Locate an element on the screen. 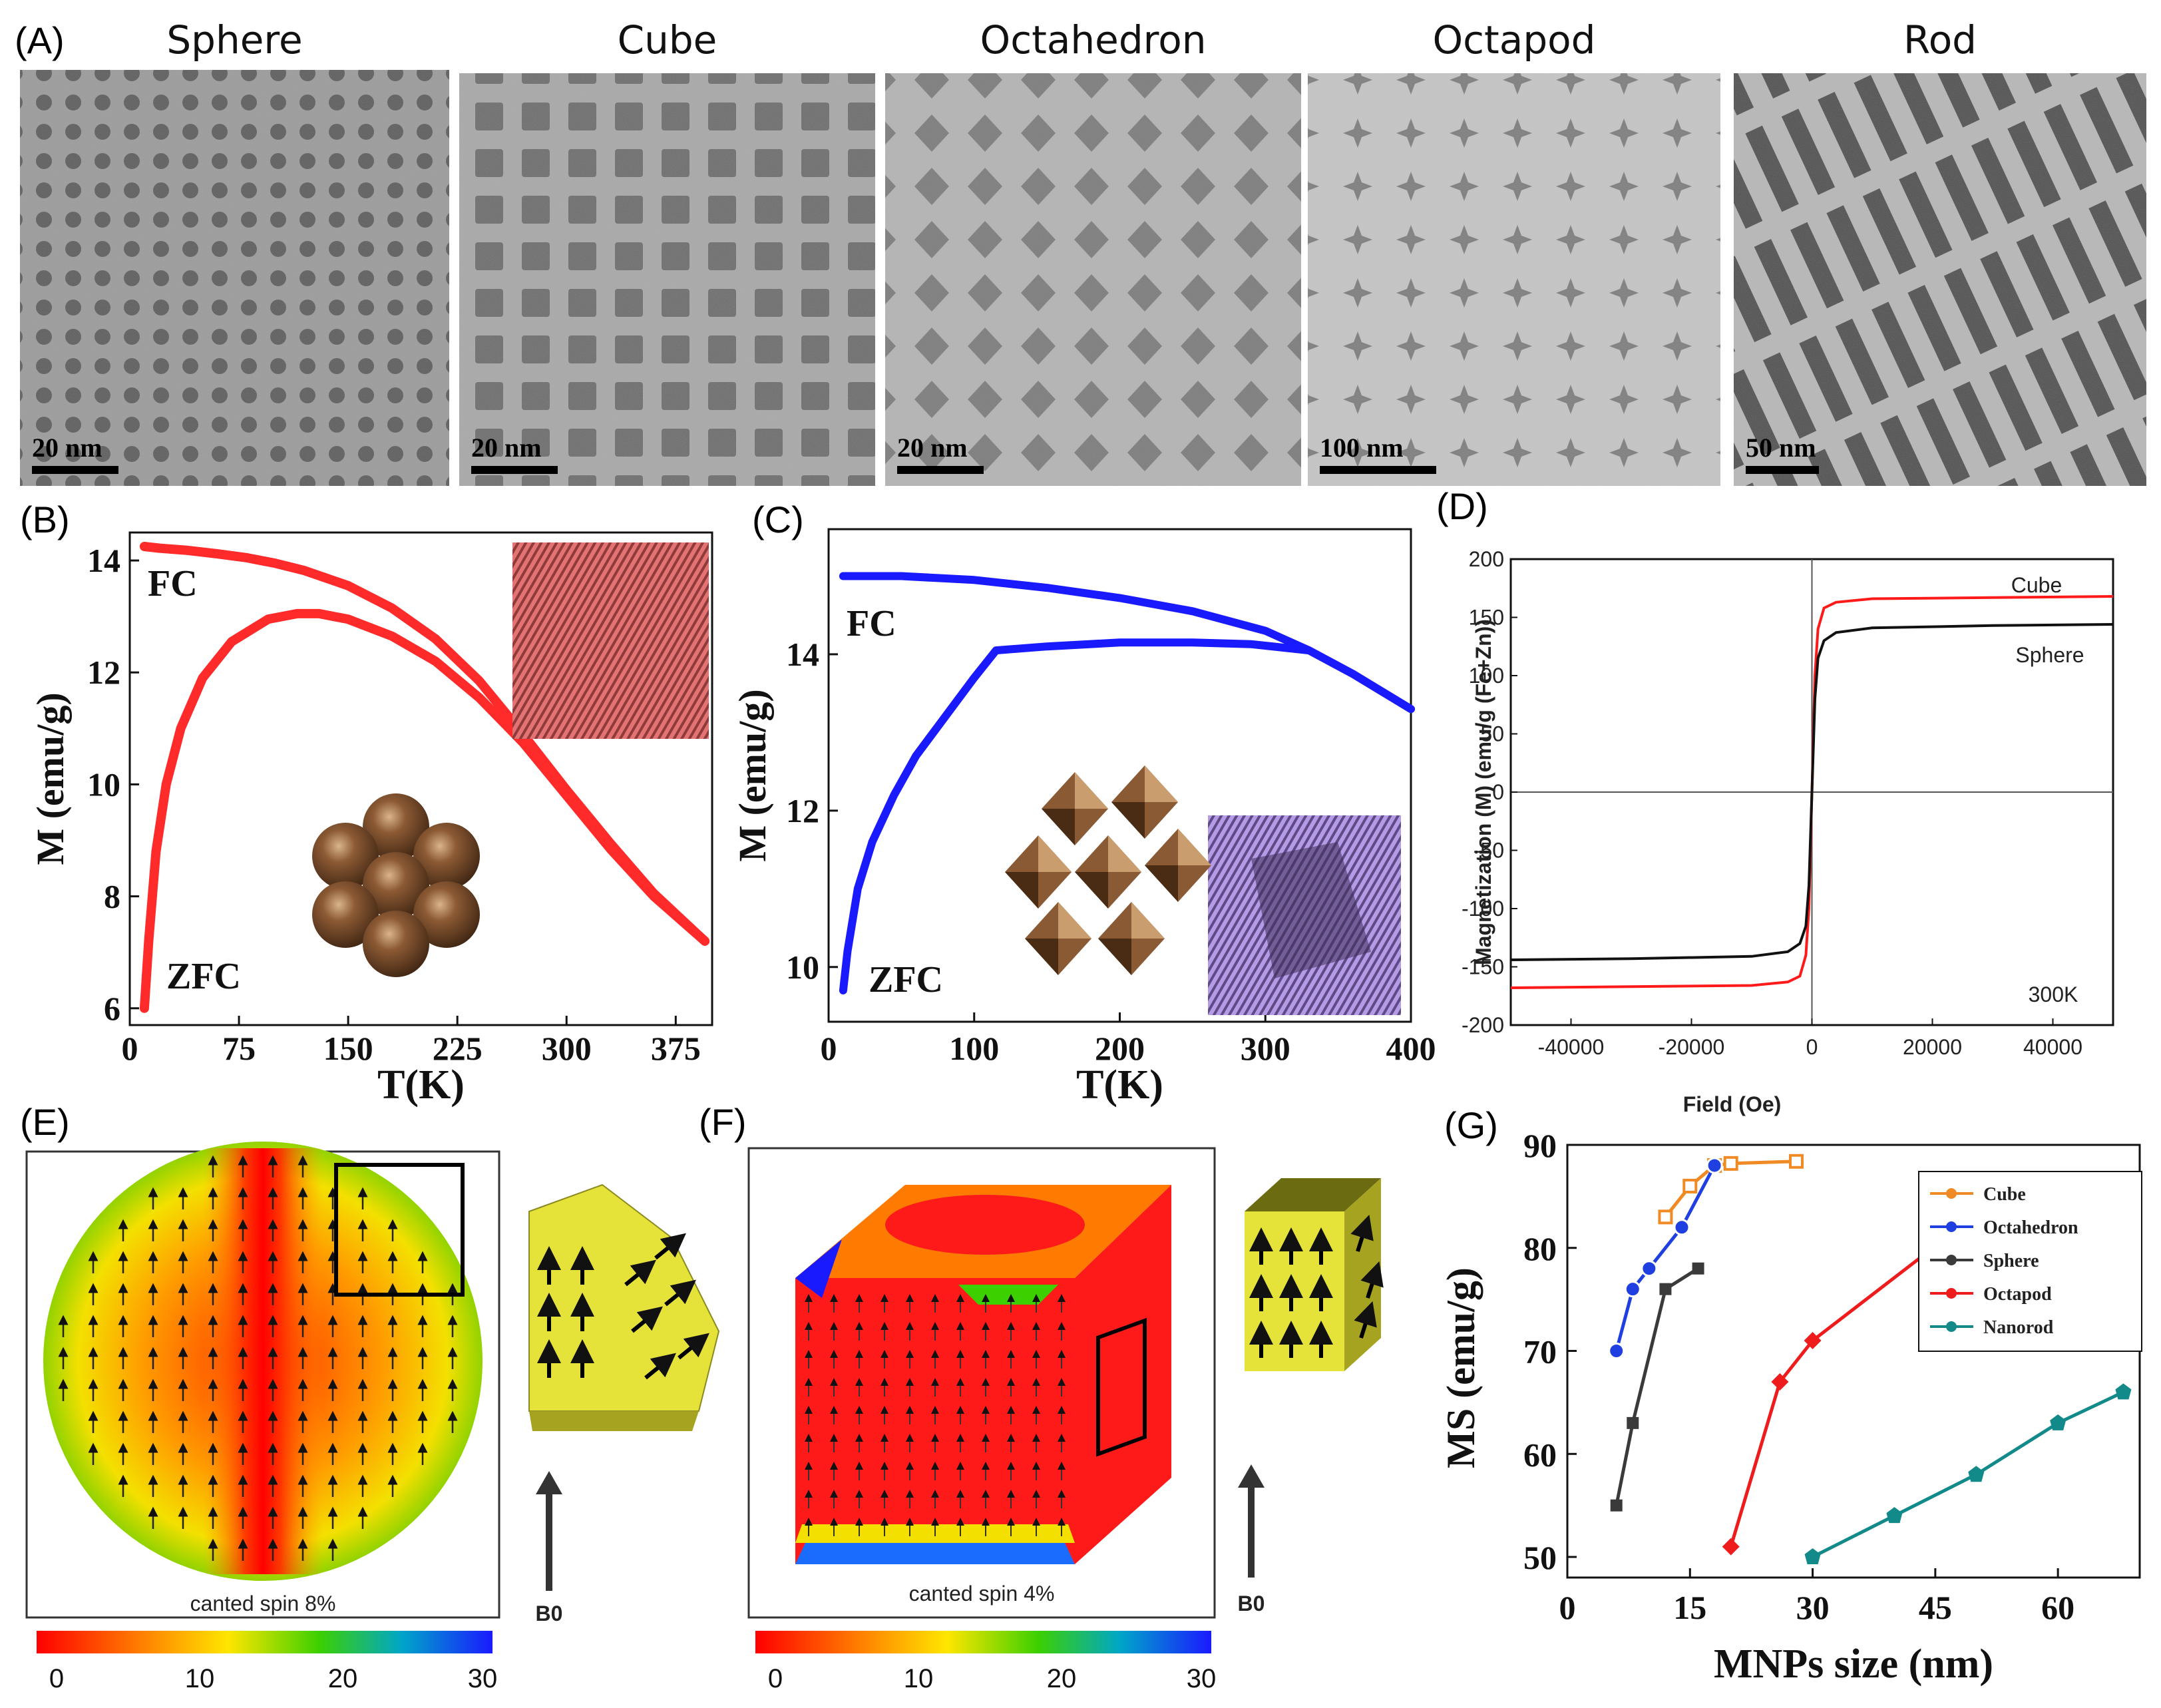  x-tick-label: 100 is located at coordinates (974, 1048).